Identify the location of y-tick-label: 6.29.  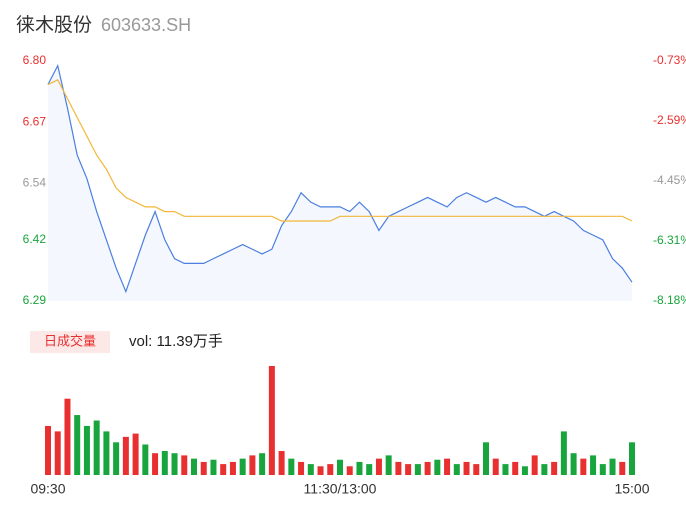
(35, 300).